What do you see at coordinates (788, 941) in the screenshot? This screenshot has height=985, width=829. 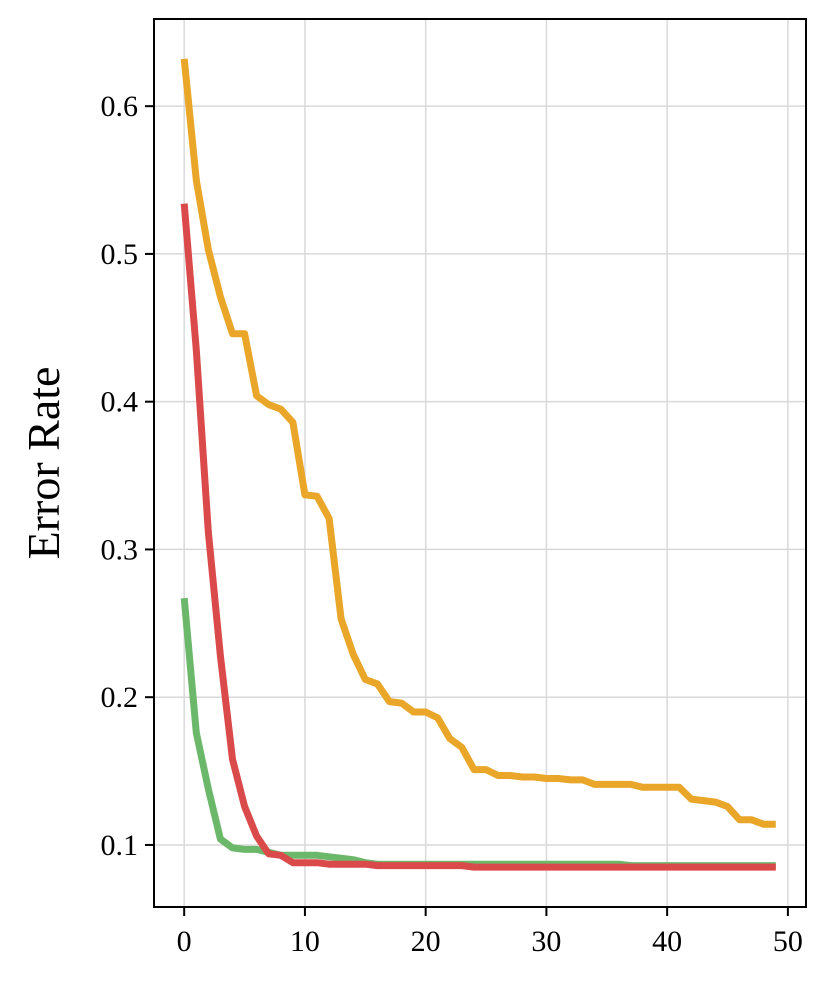 I see `x-tick-label: 50` at bounding box center [788, 941].